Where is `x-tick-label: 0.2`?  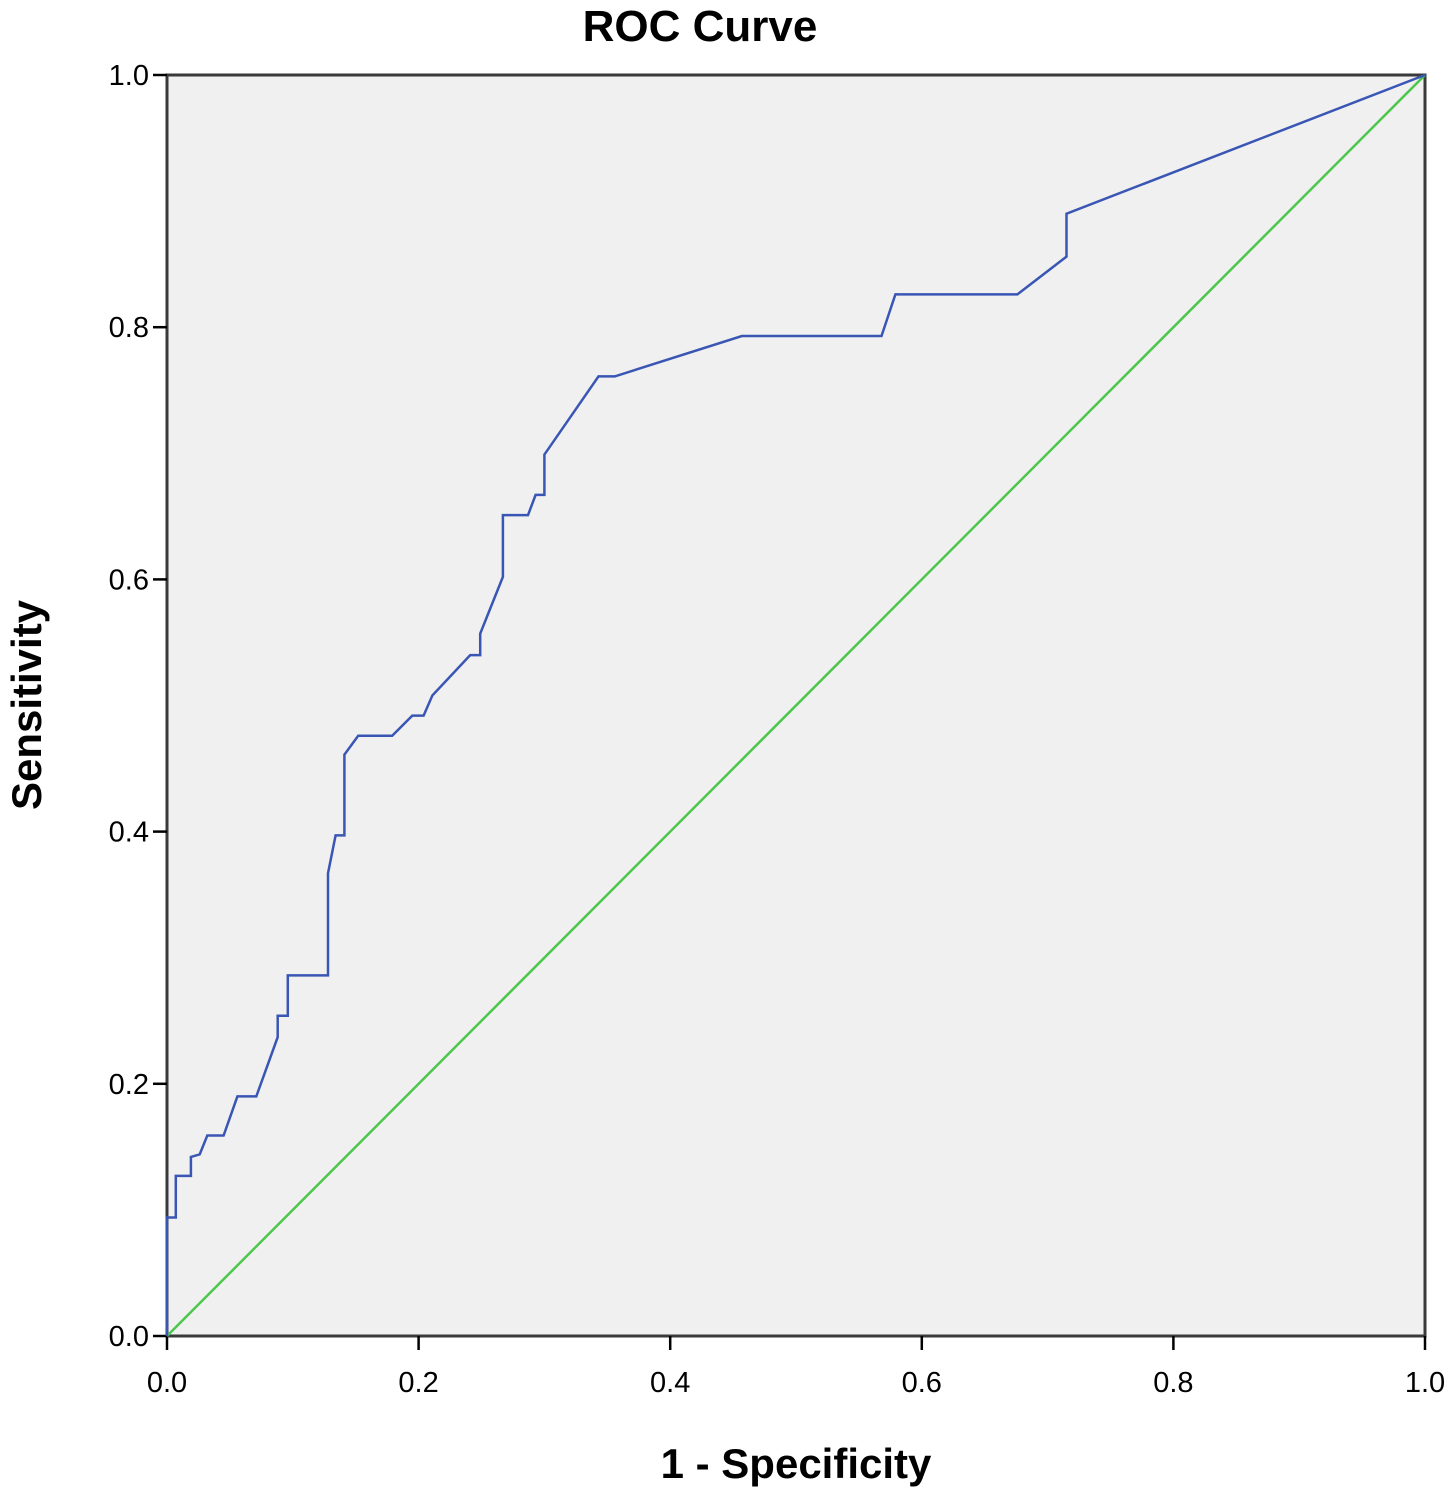
x-tick-label: 0.2 is located at coordinates (418, 1383).